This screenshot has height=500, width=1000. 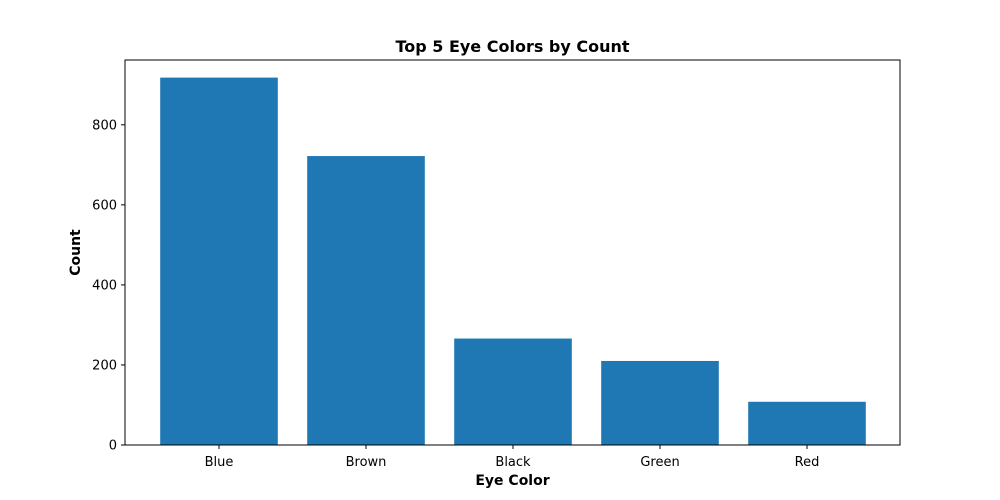 What do you see at coordinates (512, 46) in the screenshot?
I see `chart-title: Top 5 Eye Colors by Count` at bounding box center [512, 46].